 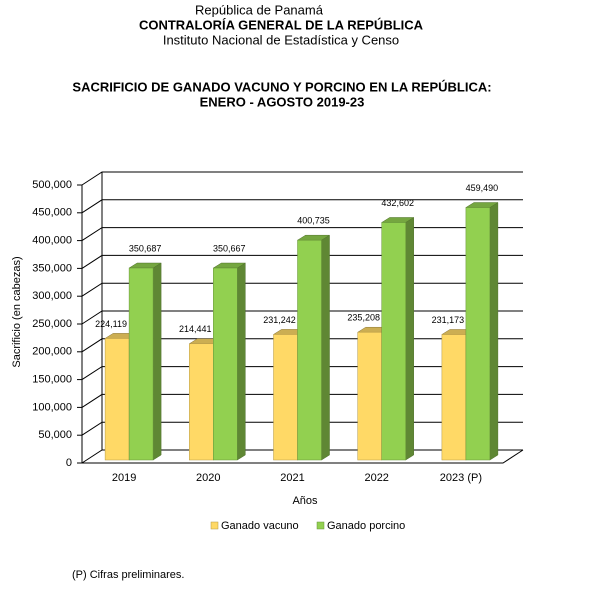 What do you see at coordinates (448, 320) in the screenshot?
I see `value-label: 231,173` at bounding box center [448, 320].